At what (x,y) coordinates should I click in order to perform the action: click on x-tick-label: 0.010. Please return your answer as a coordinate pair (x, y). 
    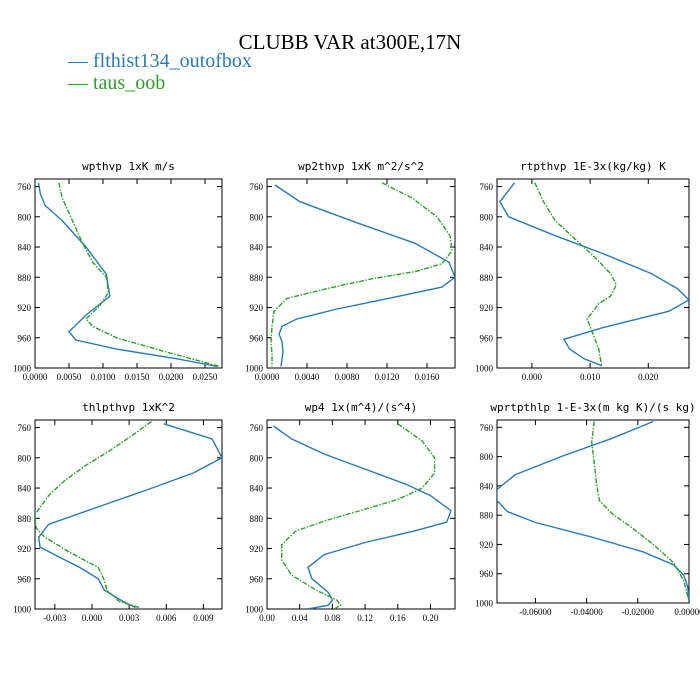
    Looking at the image, I should click on (590, 377).